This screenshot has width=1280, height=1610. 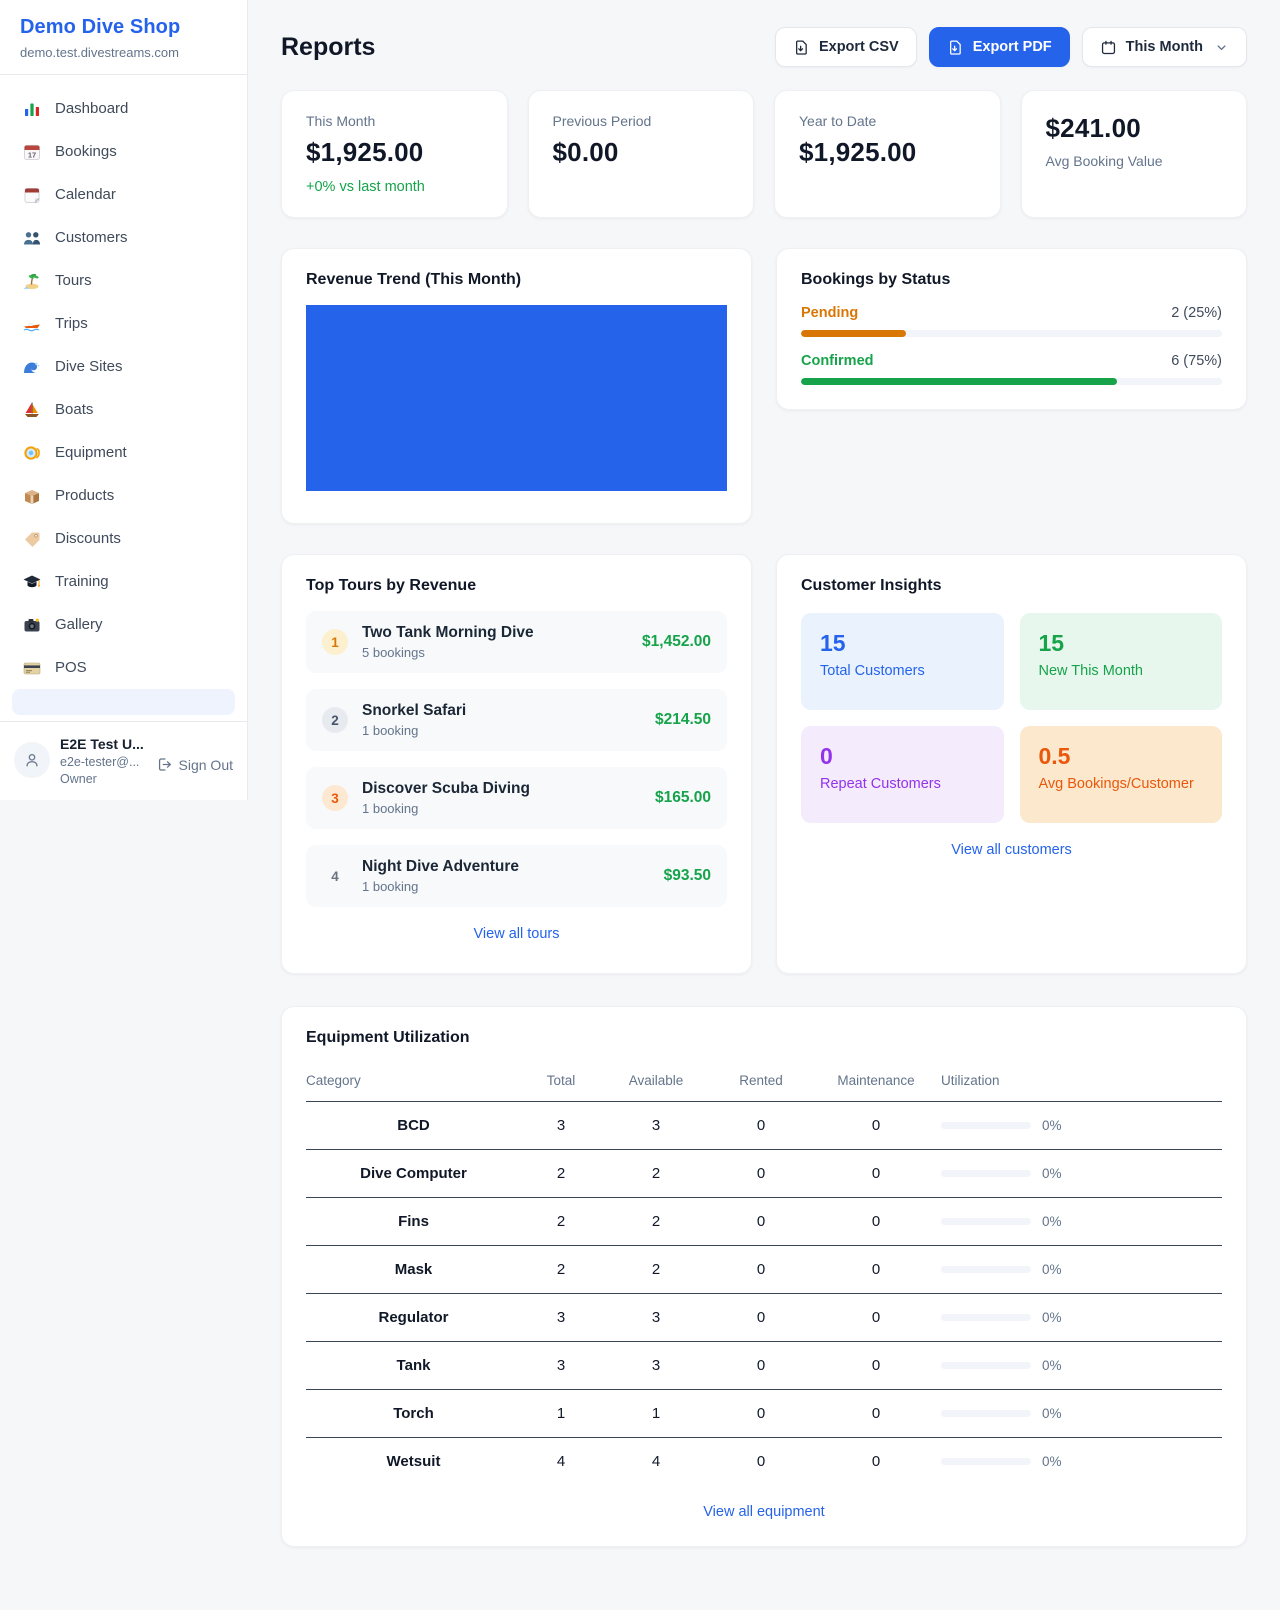 I want to click on export-csv-button: Export CSV, so click(x=845, y=47).